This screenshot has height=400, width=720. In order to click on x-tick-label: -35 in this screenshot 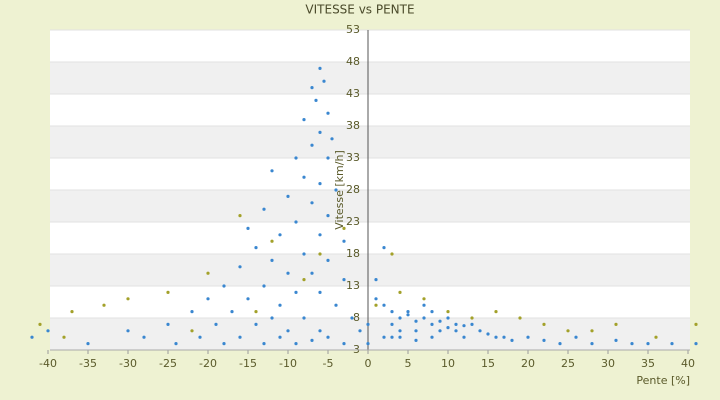, I will do `click(88, 363)`.